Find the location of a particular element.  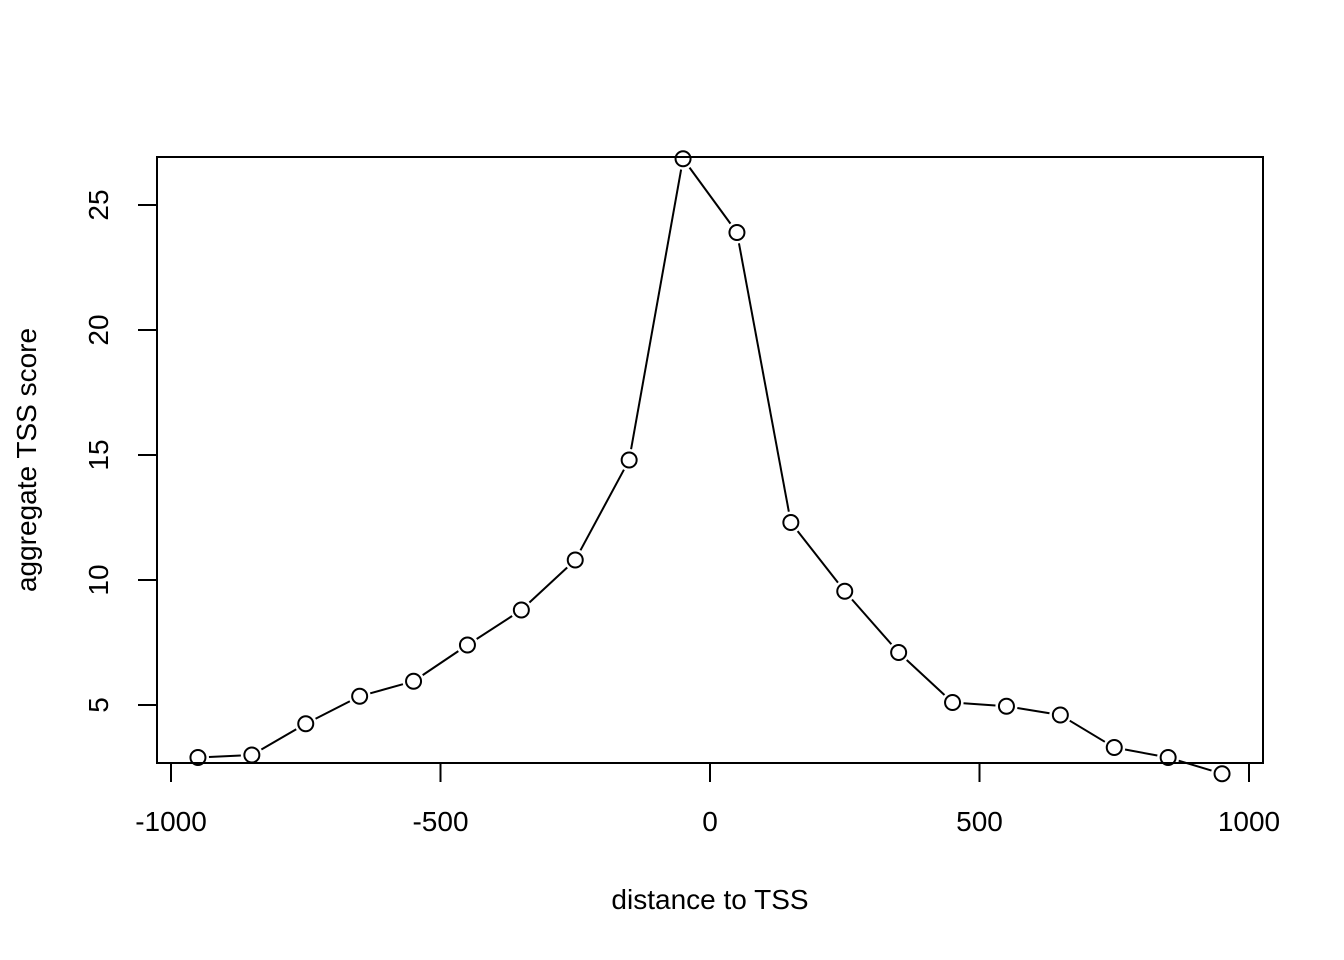

x-tick-label: -1000 is located at coordinates (171, 821).